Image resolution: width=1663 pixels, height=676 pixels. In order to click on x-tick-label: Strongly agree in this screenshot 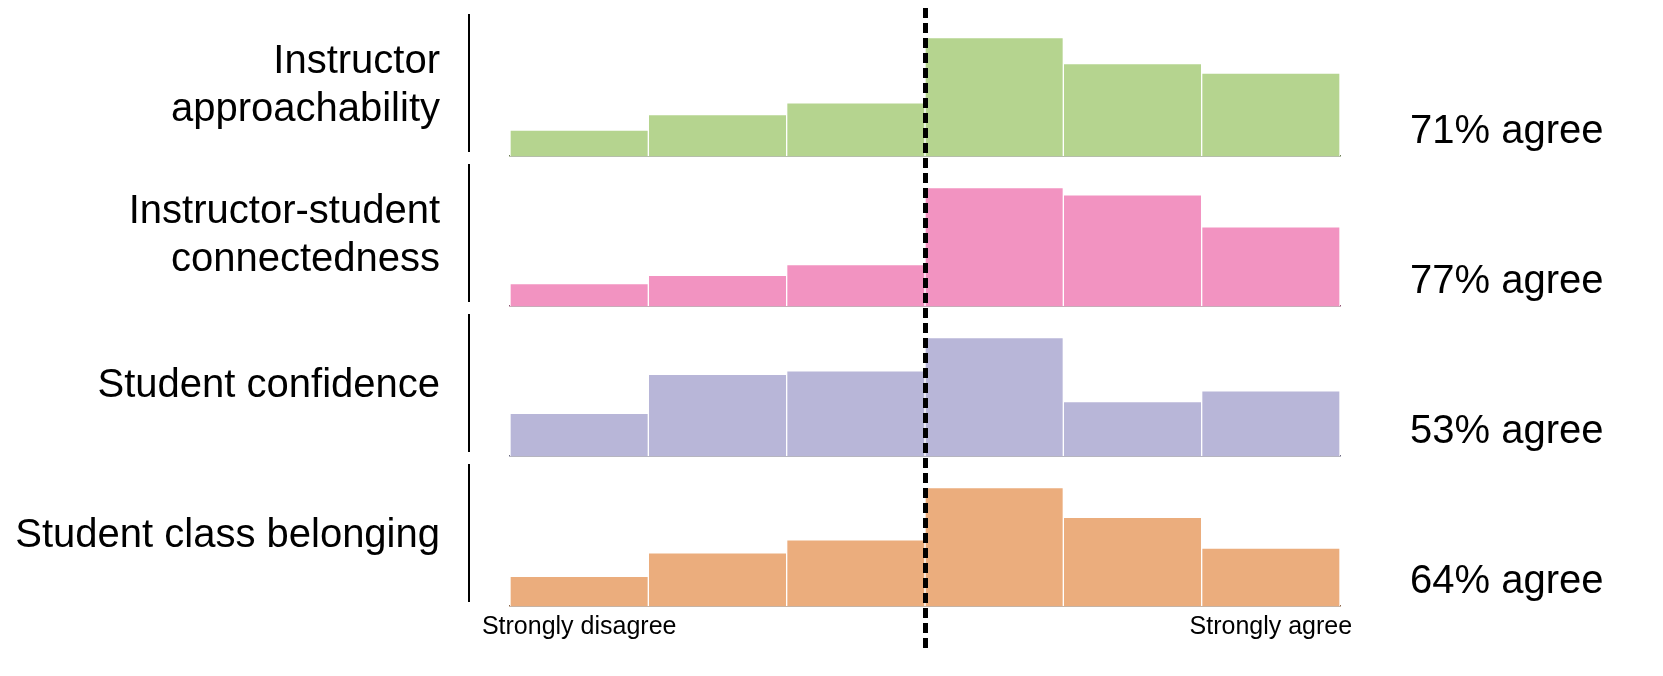, I will do `click(1271, 624)`.